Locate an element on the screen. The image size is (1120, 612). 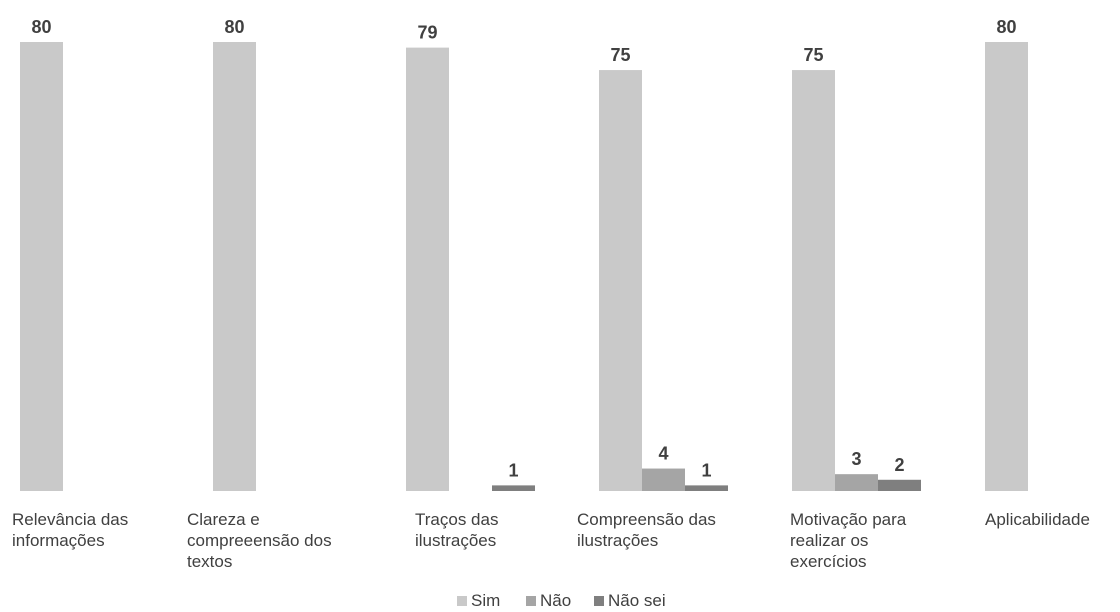
category-label: Compreensão das ilustrações is located at coordinates (646, 530).